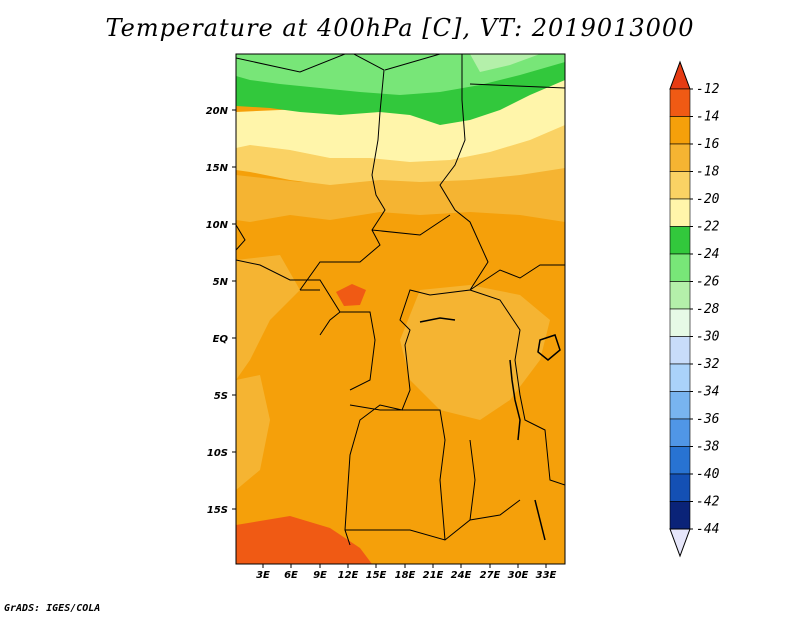  Describe the element at coordinates (707, 529) in the screenshot. I see `colorbar-label: -44` at that location.